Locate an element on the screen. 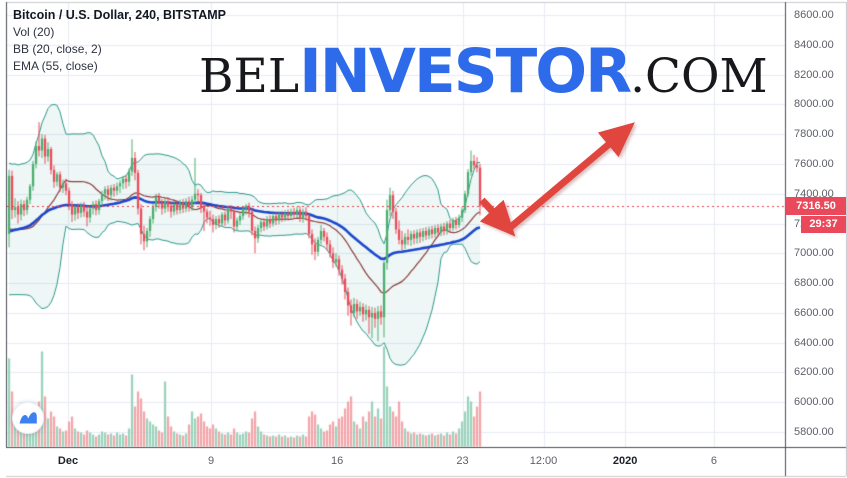  price-tick: 7600.00 is located at coordinates (814, 163).